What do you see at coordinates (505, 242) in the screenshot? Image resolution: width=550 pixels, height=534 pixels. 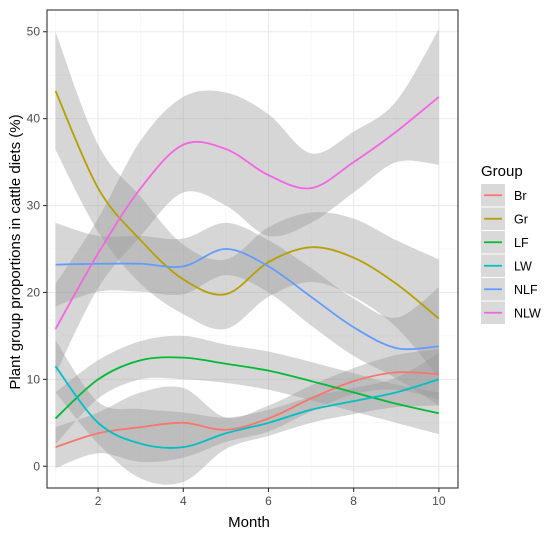 I see `legend-item-lf: LF` at bounding box center [505, 242].